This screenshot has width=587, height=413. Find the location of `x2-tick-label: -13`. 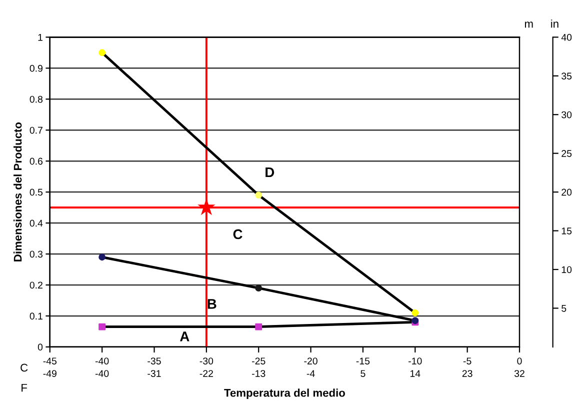

x2-tick-label: -13 is located at coordinates (259, 373).